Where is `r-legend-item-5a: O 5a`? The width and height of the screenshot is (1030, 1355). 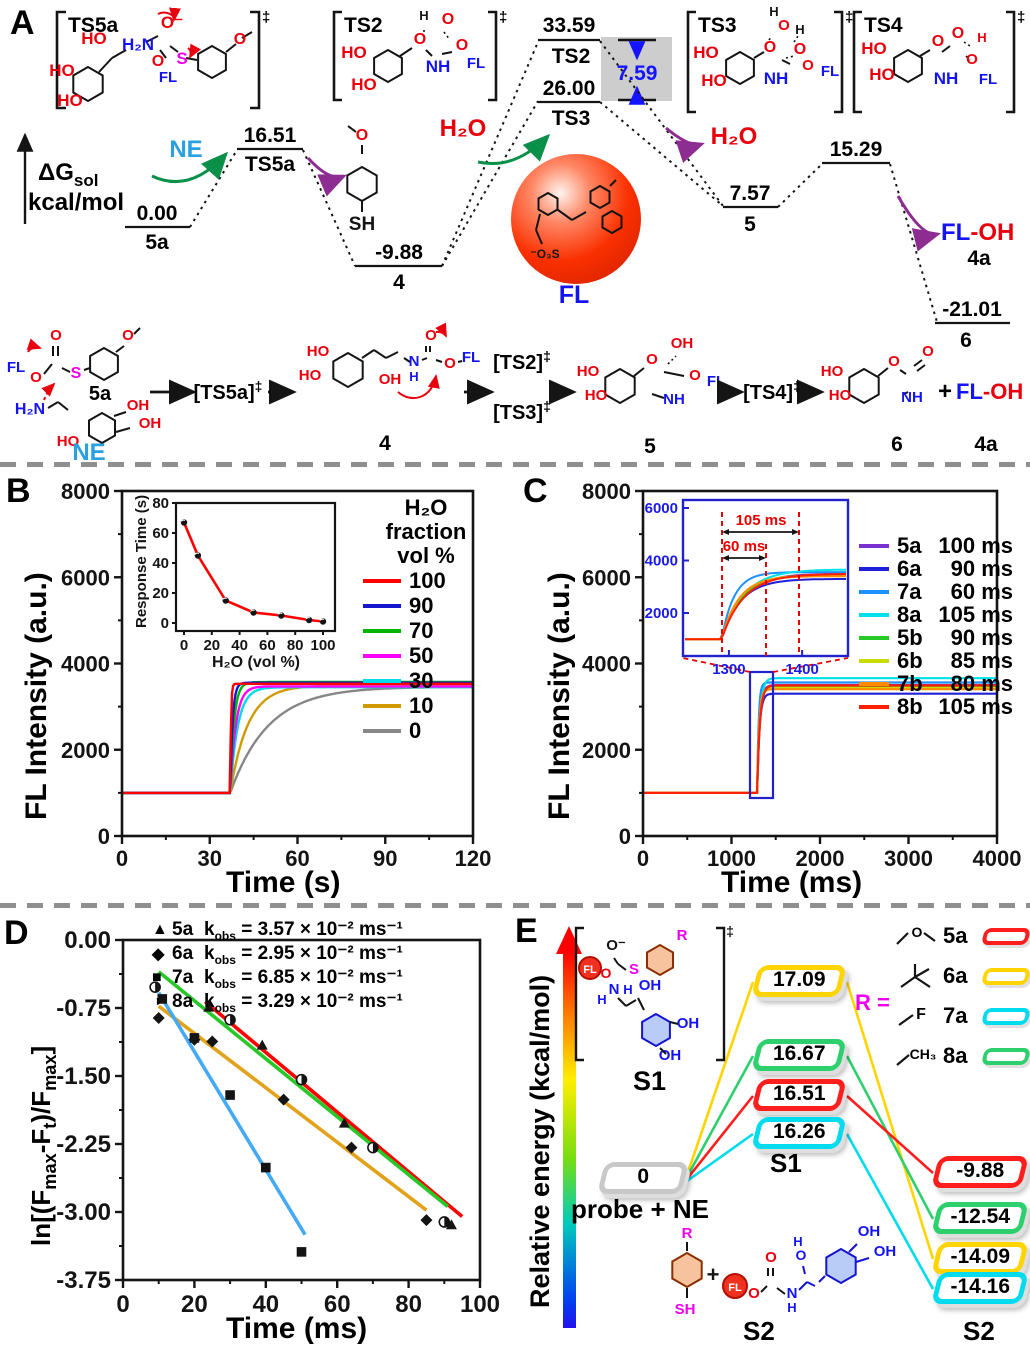 r-legend-item-5a: O 5a is located at coordinates (961, 936).